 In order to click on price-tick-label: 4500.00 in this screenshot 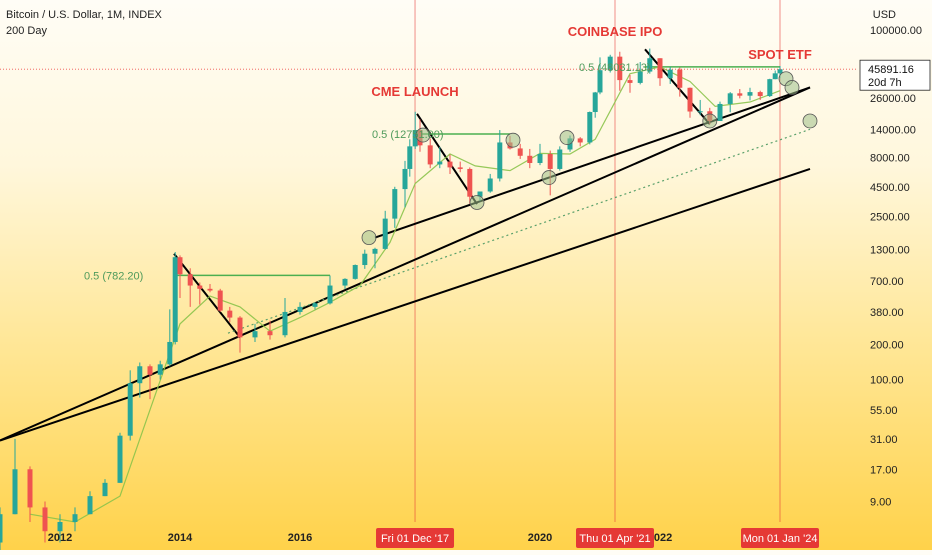, I will do `click(890, 188)`.